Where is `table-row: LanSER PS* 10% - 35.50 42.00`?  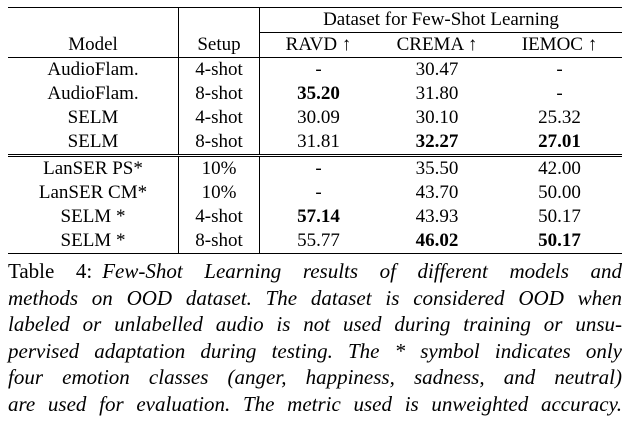 table-row: LanSER PS* 10% - 35.50 42.00 is located at coordinates (315, 168).